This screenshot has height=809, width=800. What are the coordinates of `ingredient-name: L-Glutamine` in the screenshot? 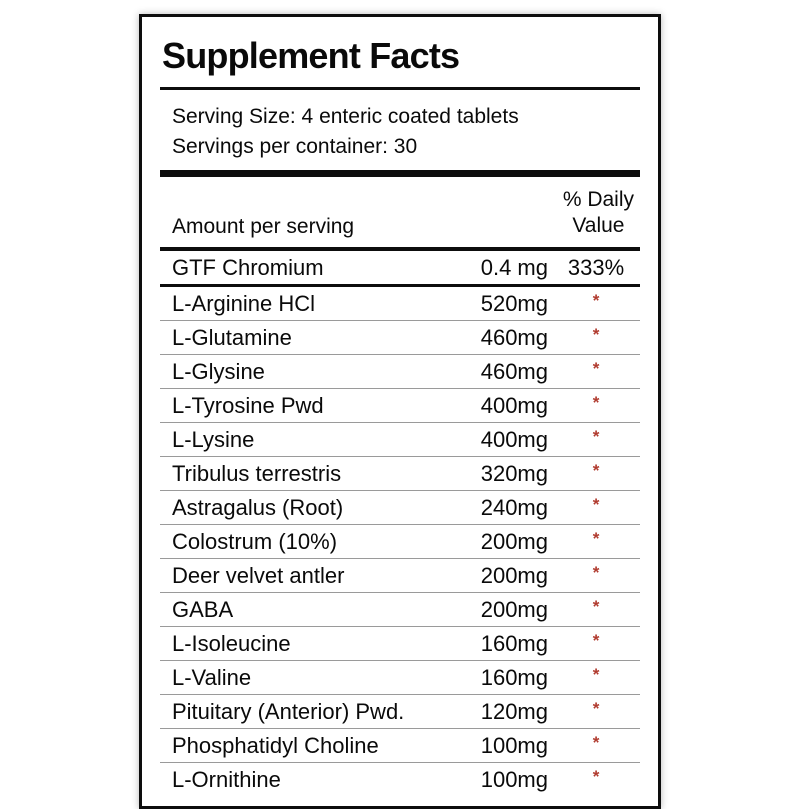 It's located at (232, 337).